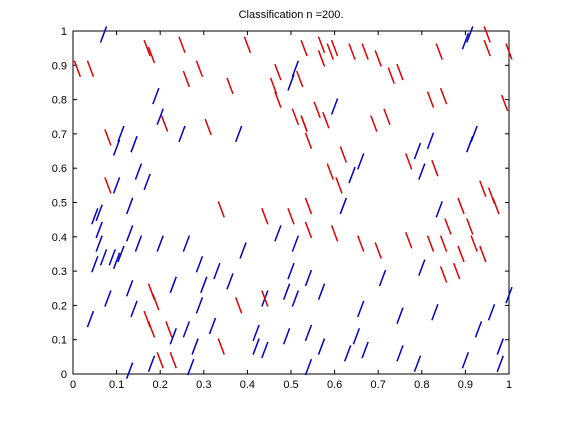 The width and height of the screenshot is (561, 425). Describe the element at coordinates (203, 385) in the screenshot. I see `x-tick-label: 0.3` at that location.